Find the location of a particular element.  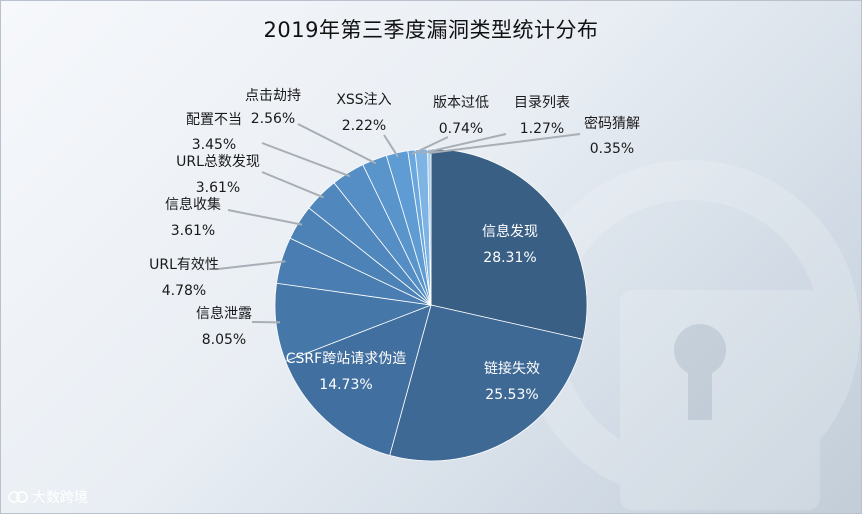

brand-watermark: 大数跨境 is located at coordinates (48, 497).